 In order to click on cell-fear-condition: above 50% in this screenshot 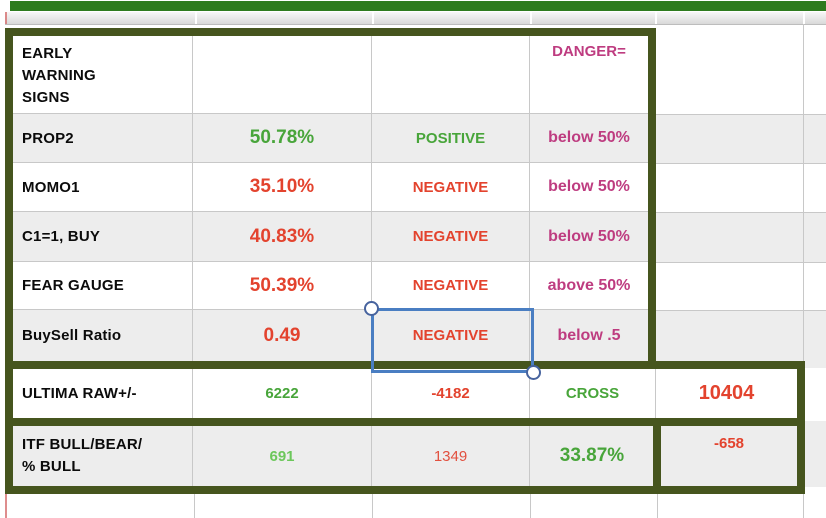, I will do `click(589, 285)`.